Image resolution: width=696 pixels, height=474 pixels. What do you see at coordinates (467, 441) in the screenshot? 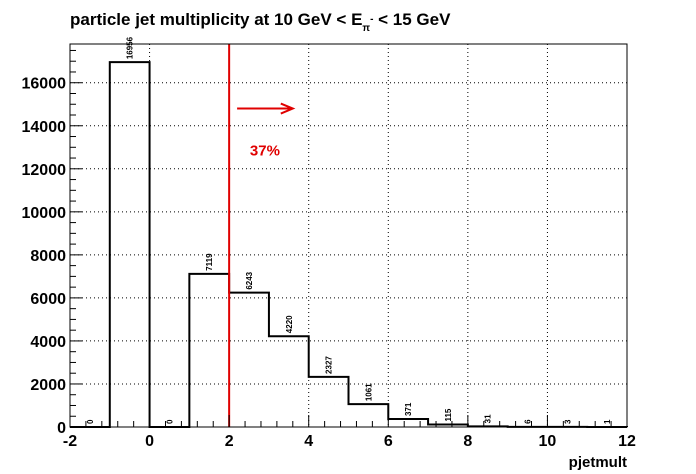
I see `x-tick-label: 8` at bounding box center [467, 441].